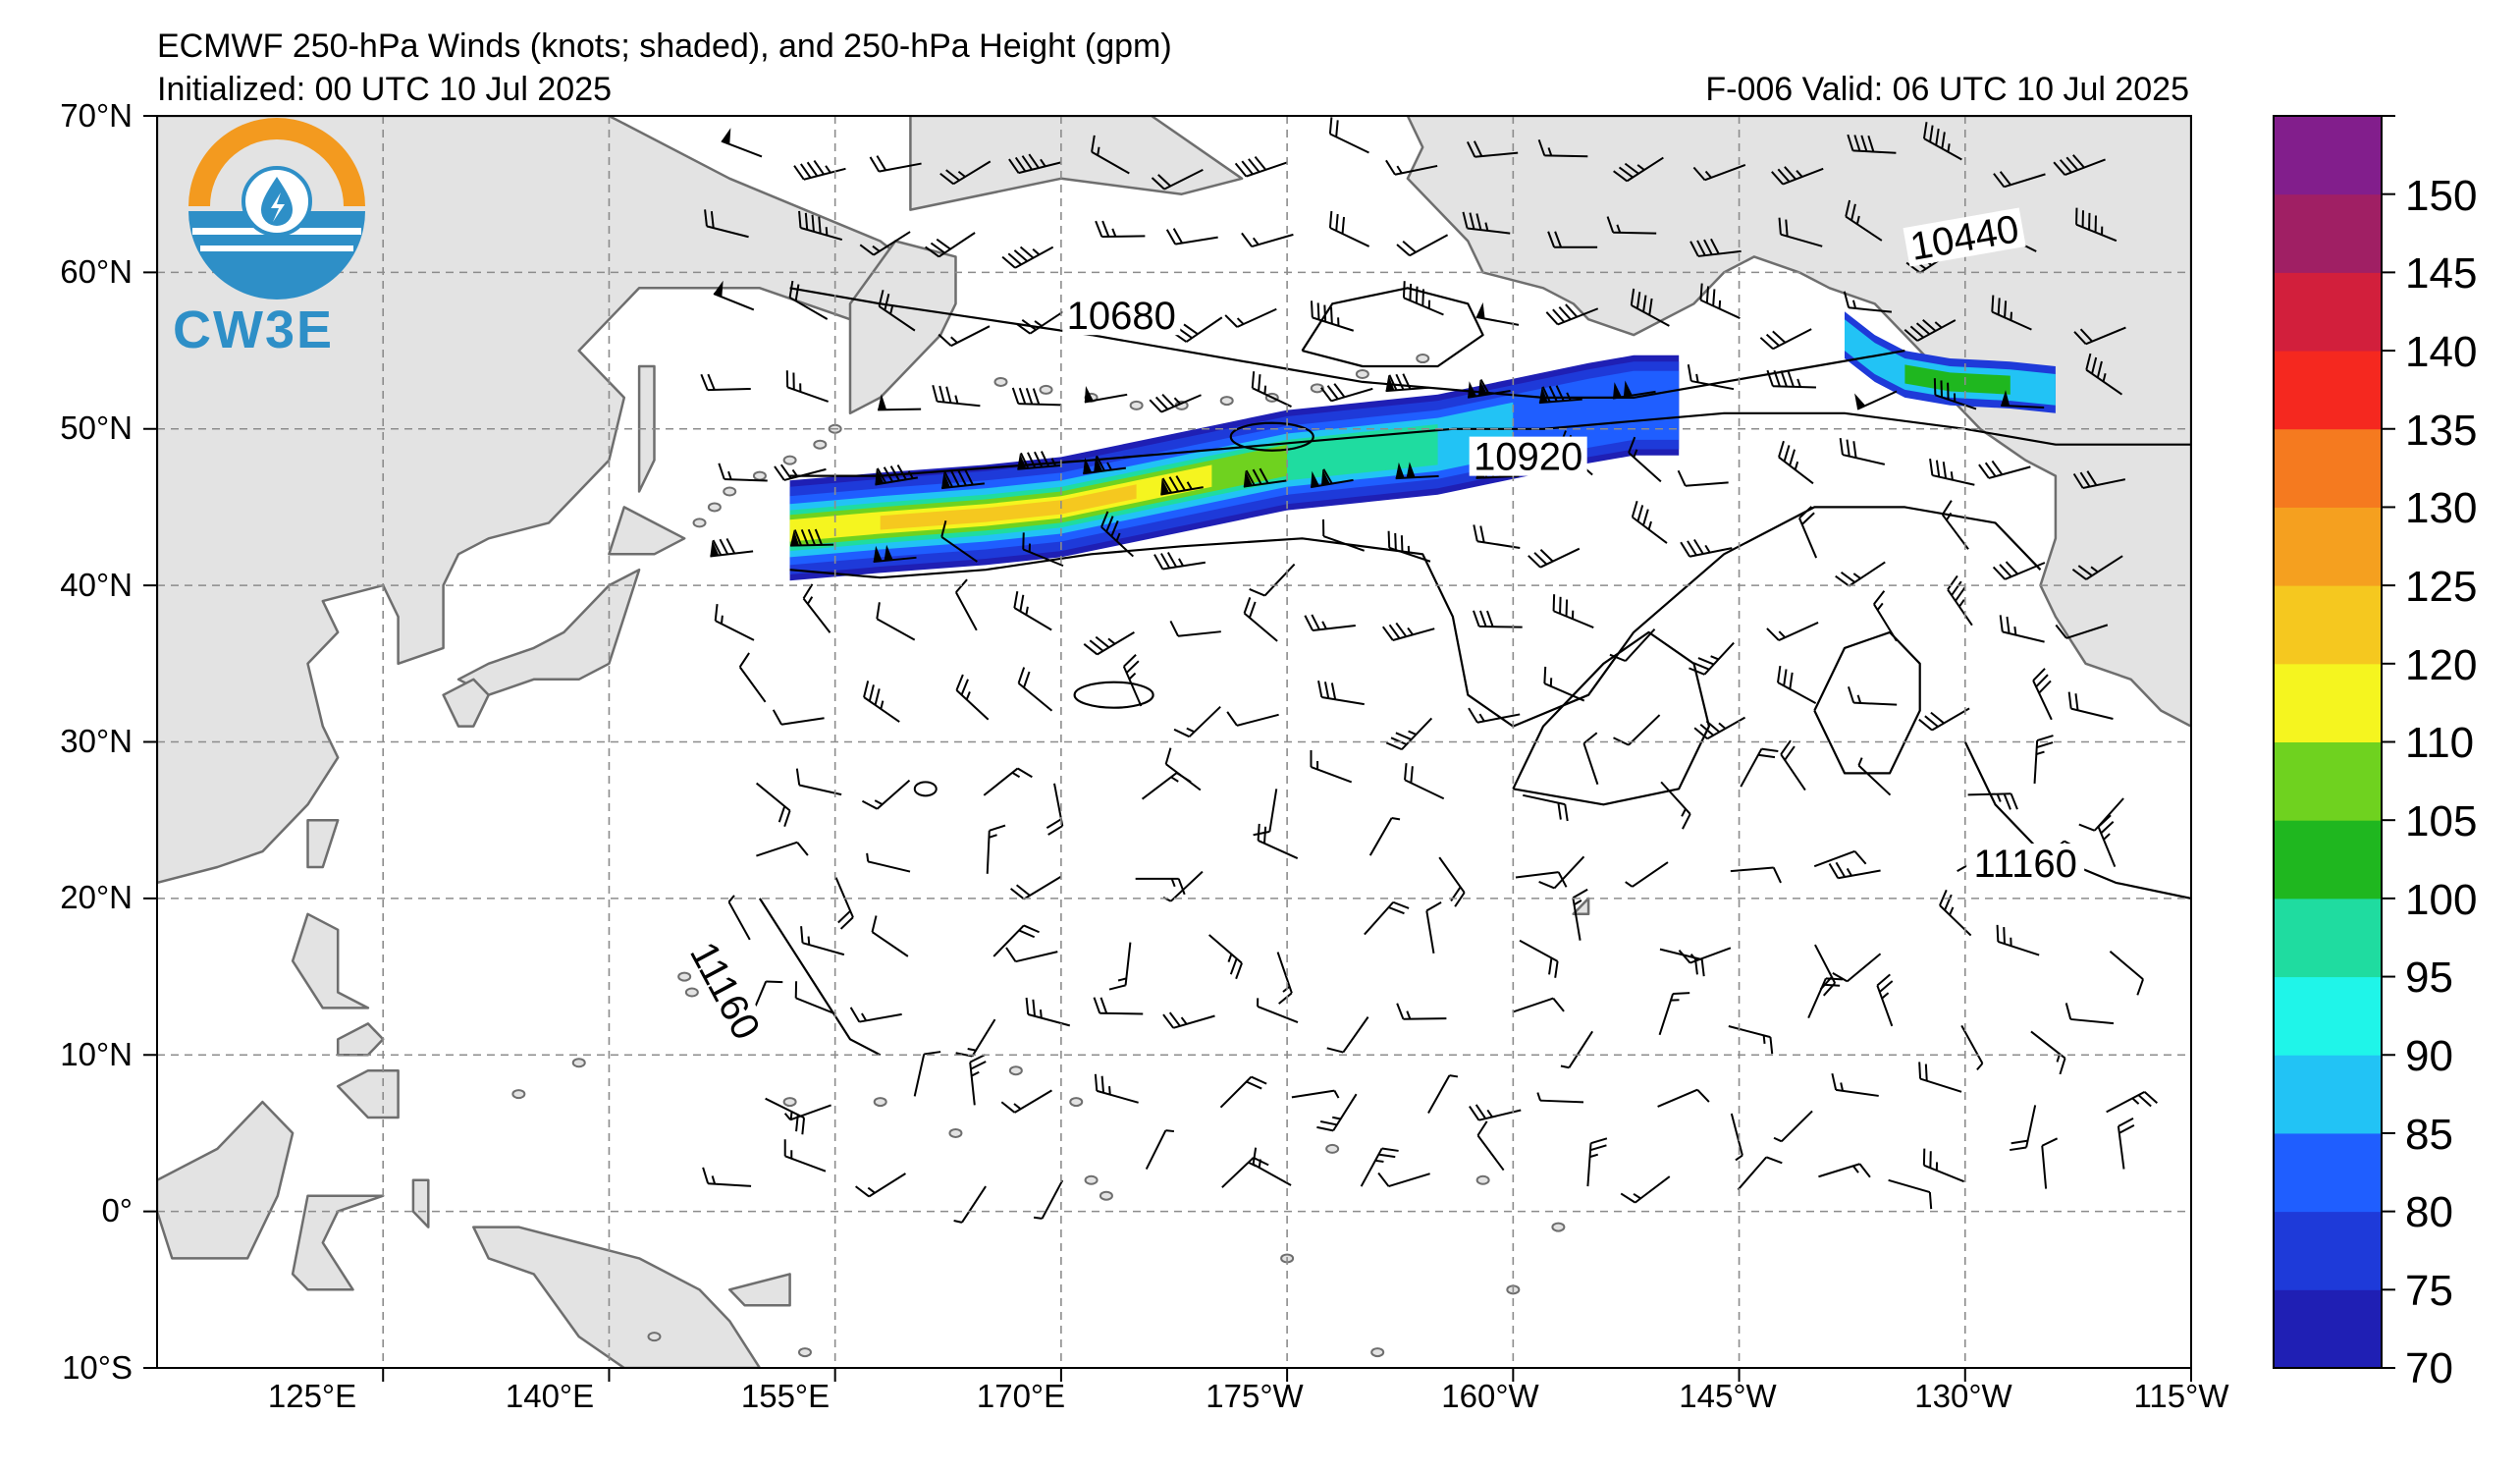 The width and height of the screenshot is (2520, 1473). I want to click on lon-label: 145°W, so click(1728, 1396).